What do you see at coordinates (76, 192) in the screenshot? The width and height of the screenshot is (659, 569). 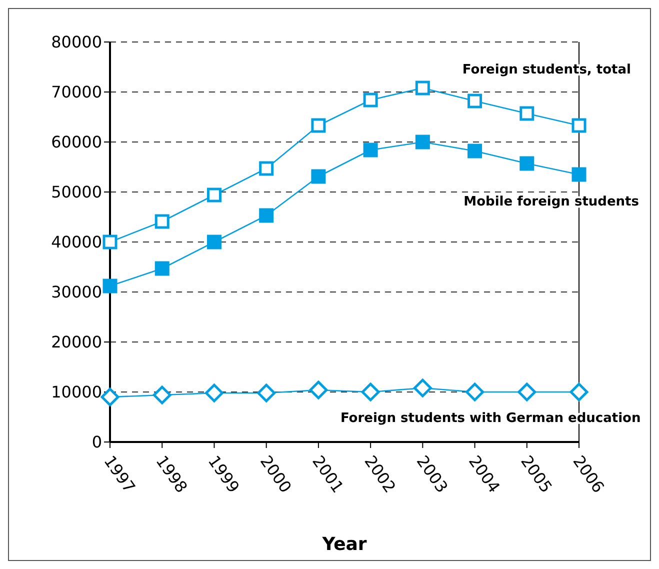 I see `y-tick-label: 50000` at bounding box center [76, 192].